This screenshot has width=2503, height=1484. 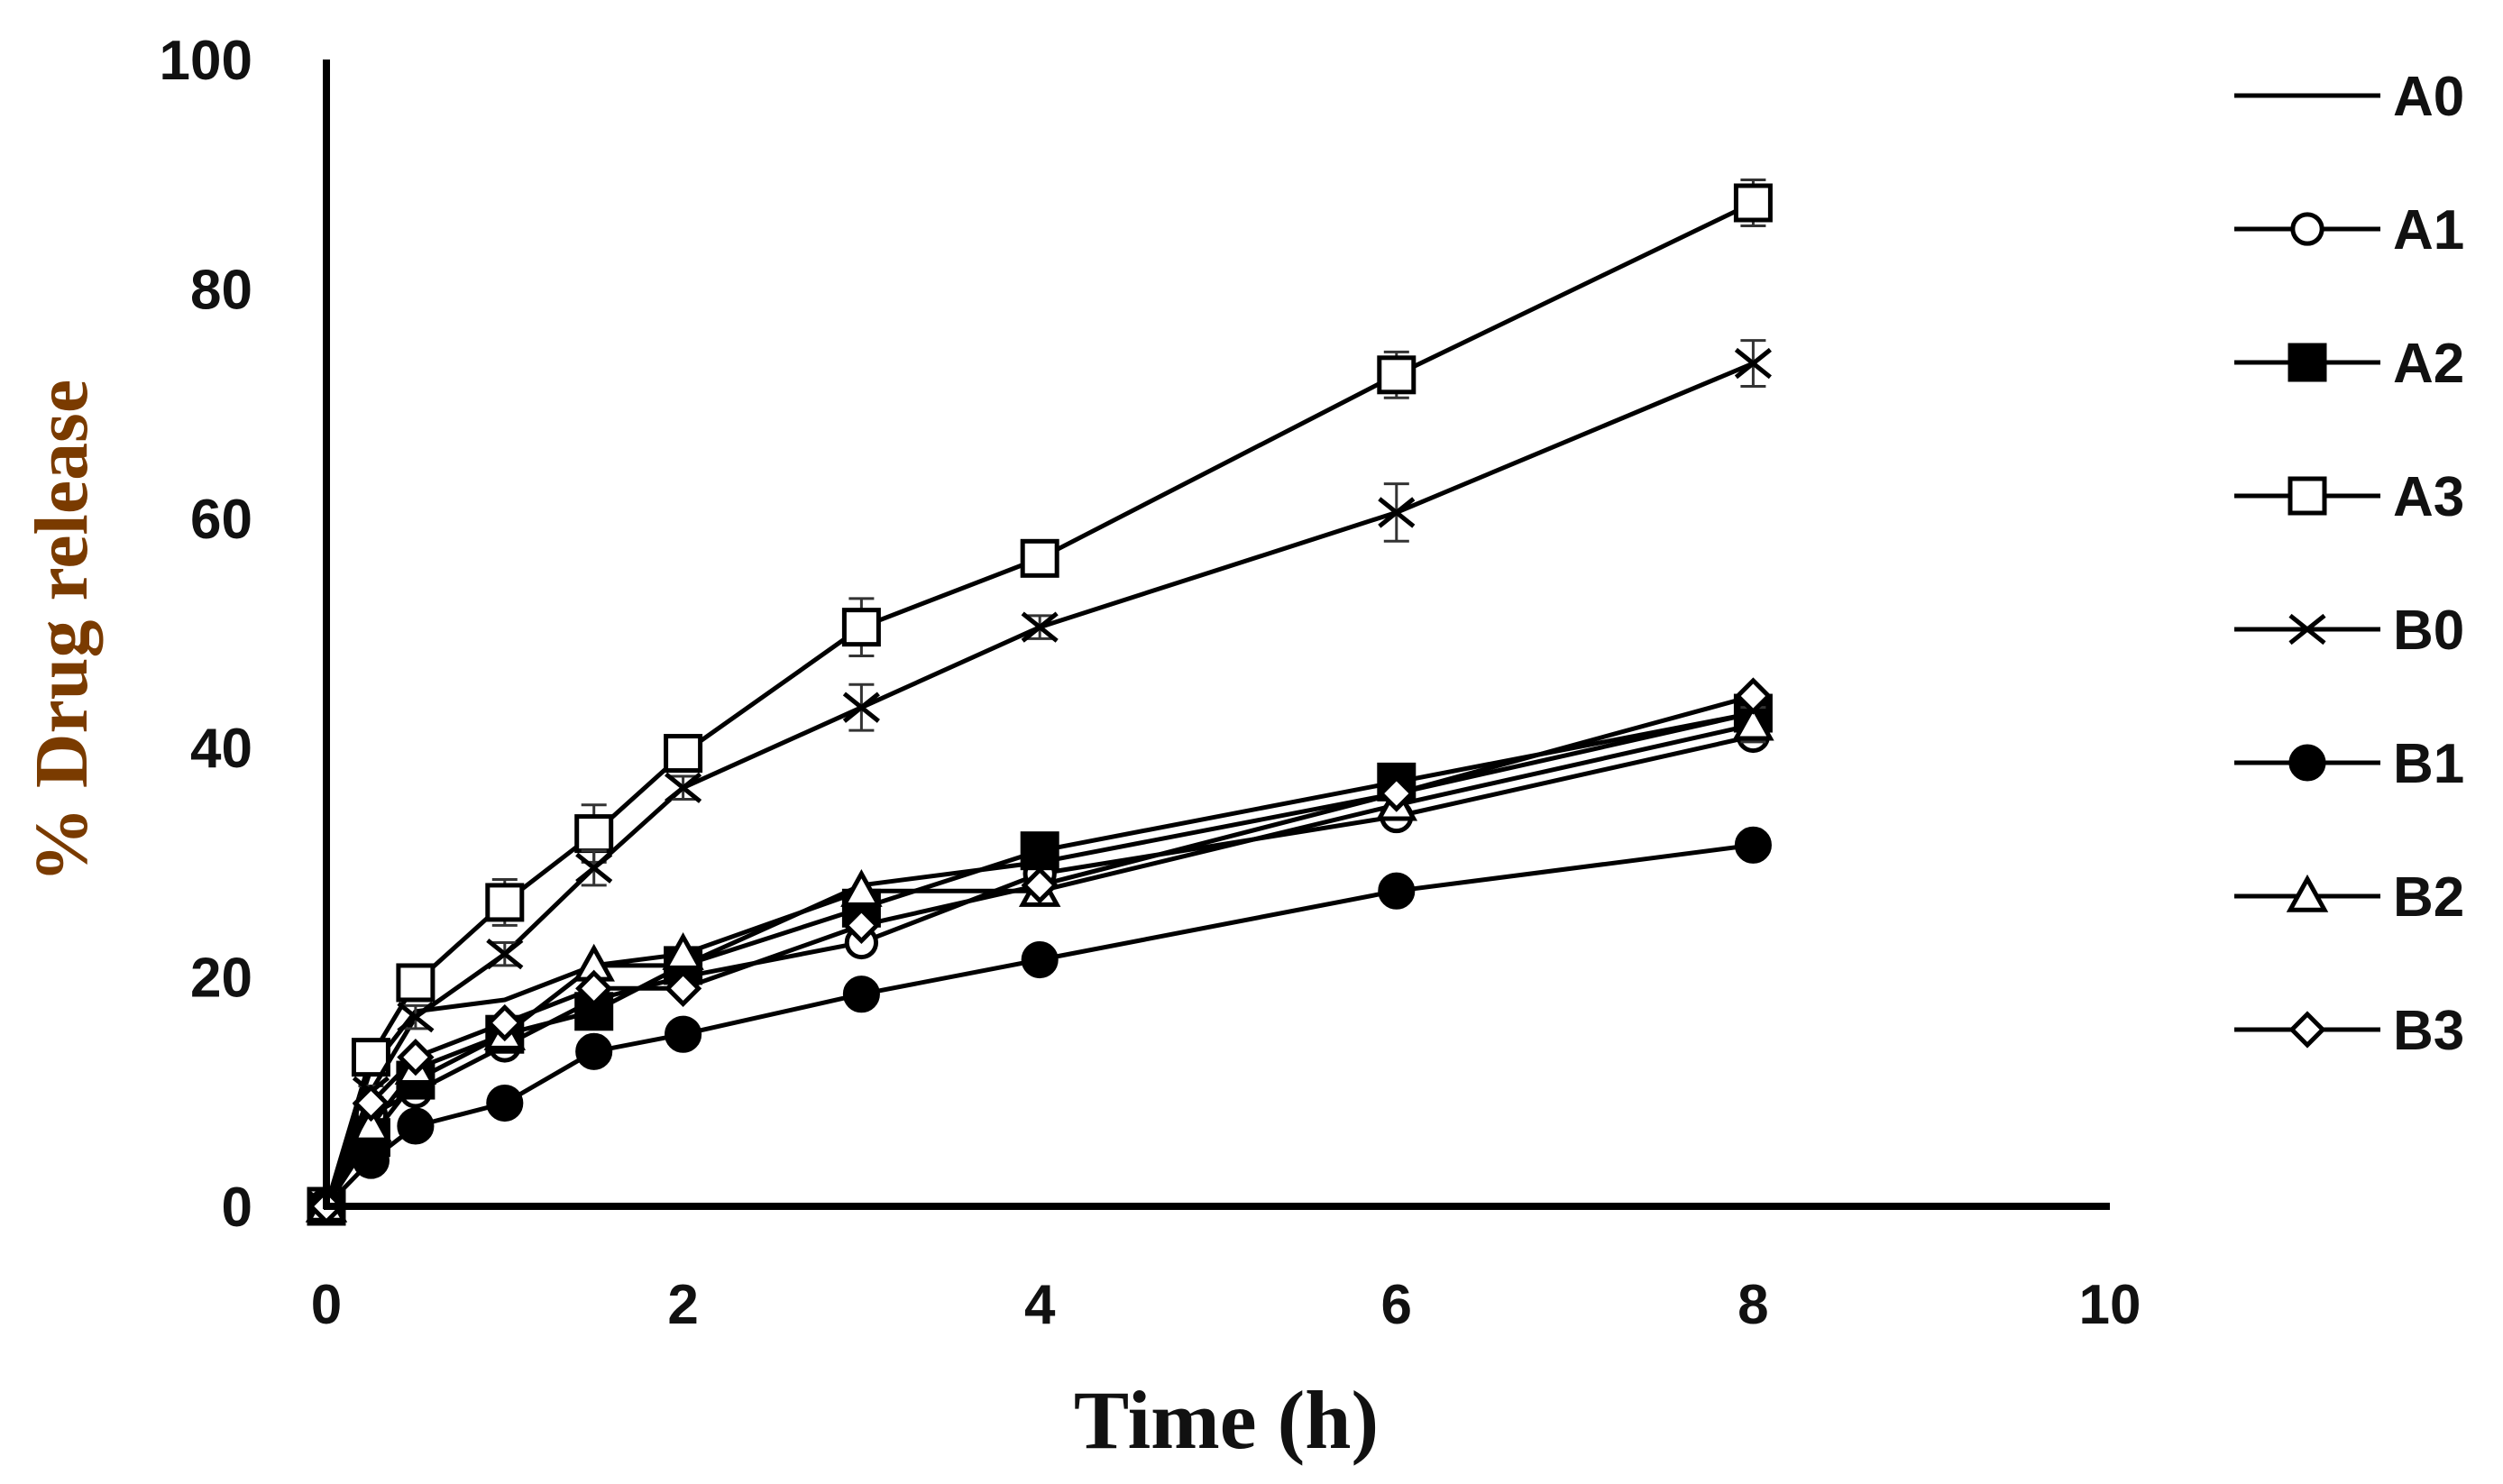 What do you see at coordinates (2110, 1305) in the screenshot?
I see `x-tick-label: 10` at bounding box center [2110, 1305].